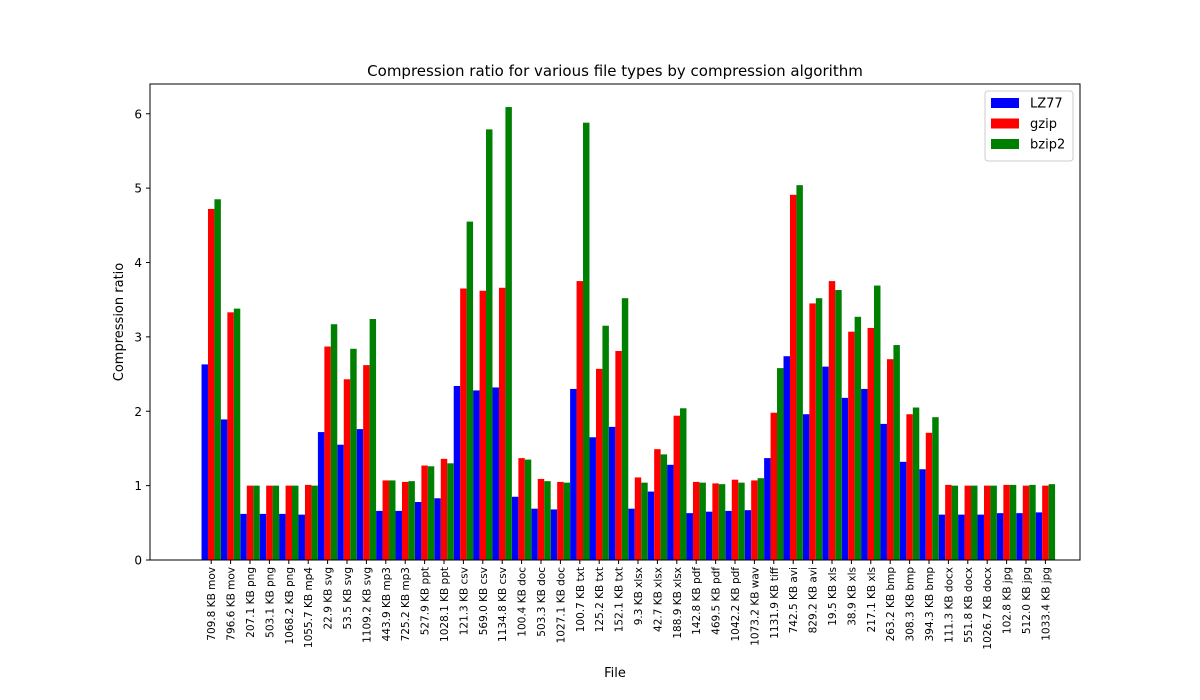 The height and width of the screenshot is (700, 1200). What do you see at coordinates (1046, 104) in the screenshot?
I see `legend-label-lz77: LZ77` at bounding box center [1046, 104].